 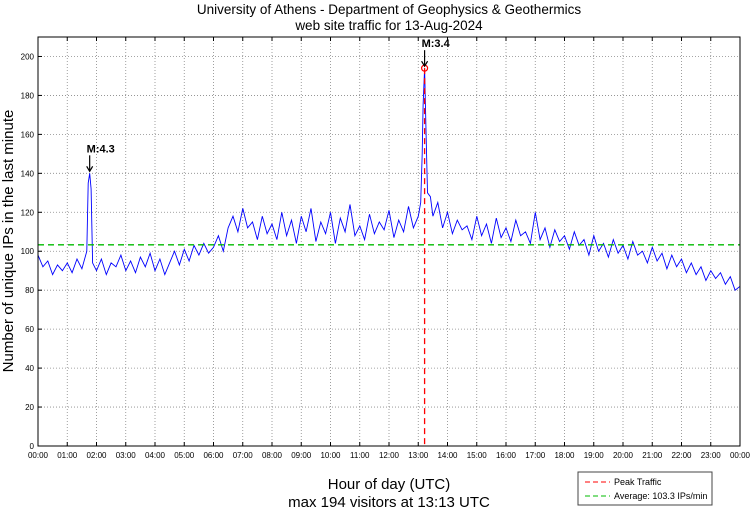 I want to click on x-tick-label: 22:00, so click(x=681, y=455).